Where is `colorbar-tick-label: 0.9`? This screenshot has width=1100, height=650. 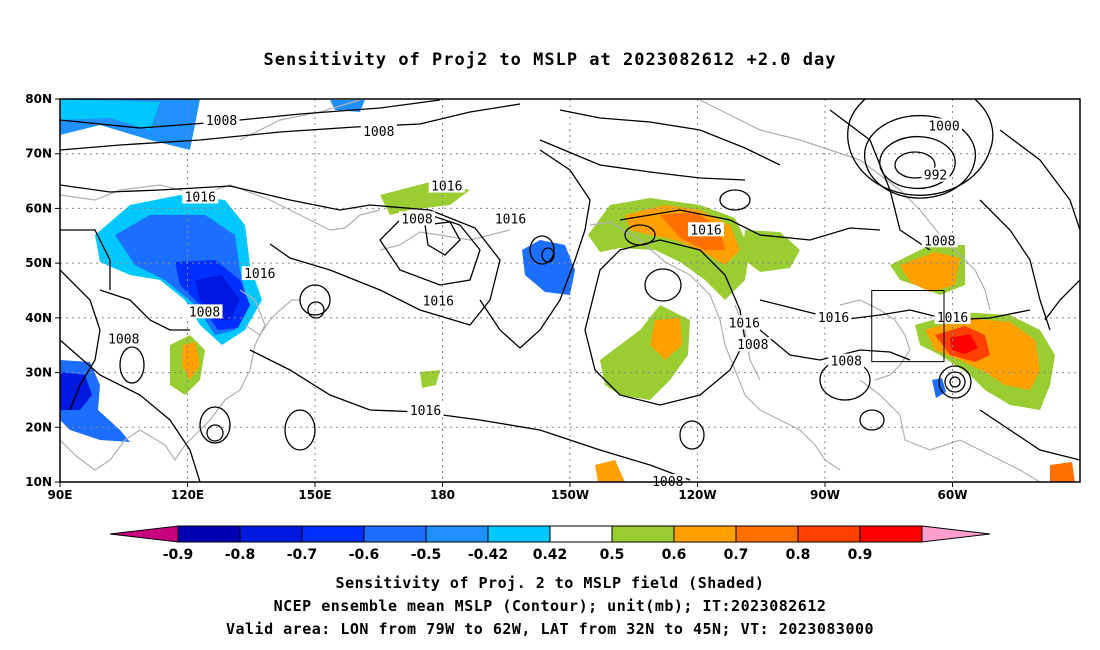 colorbar-tick-label: 0.9 is located at coordinates (860, 555).